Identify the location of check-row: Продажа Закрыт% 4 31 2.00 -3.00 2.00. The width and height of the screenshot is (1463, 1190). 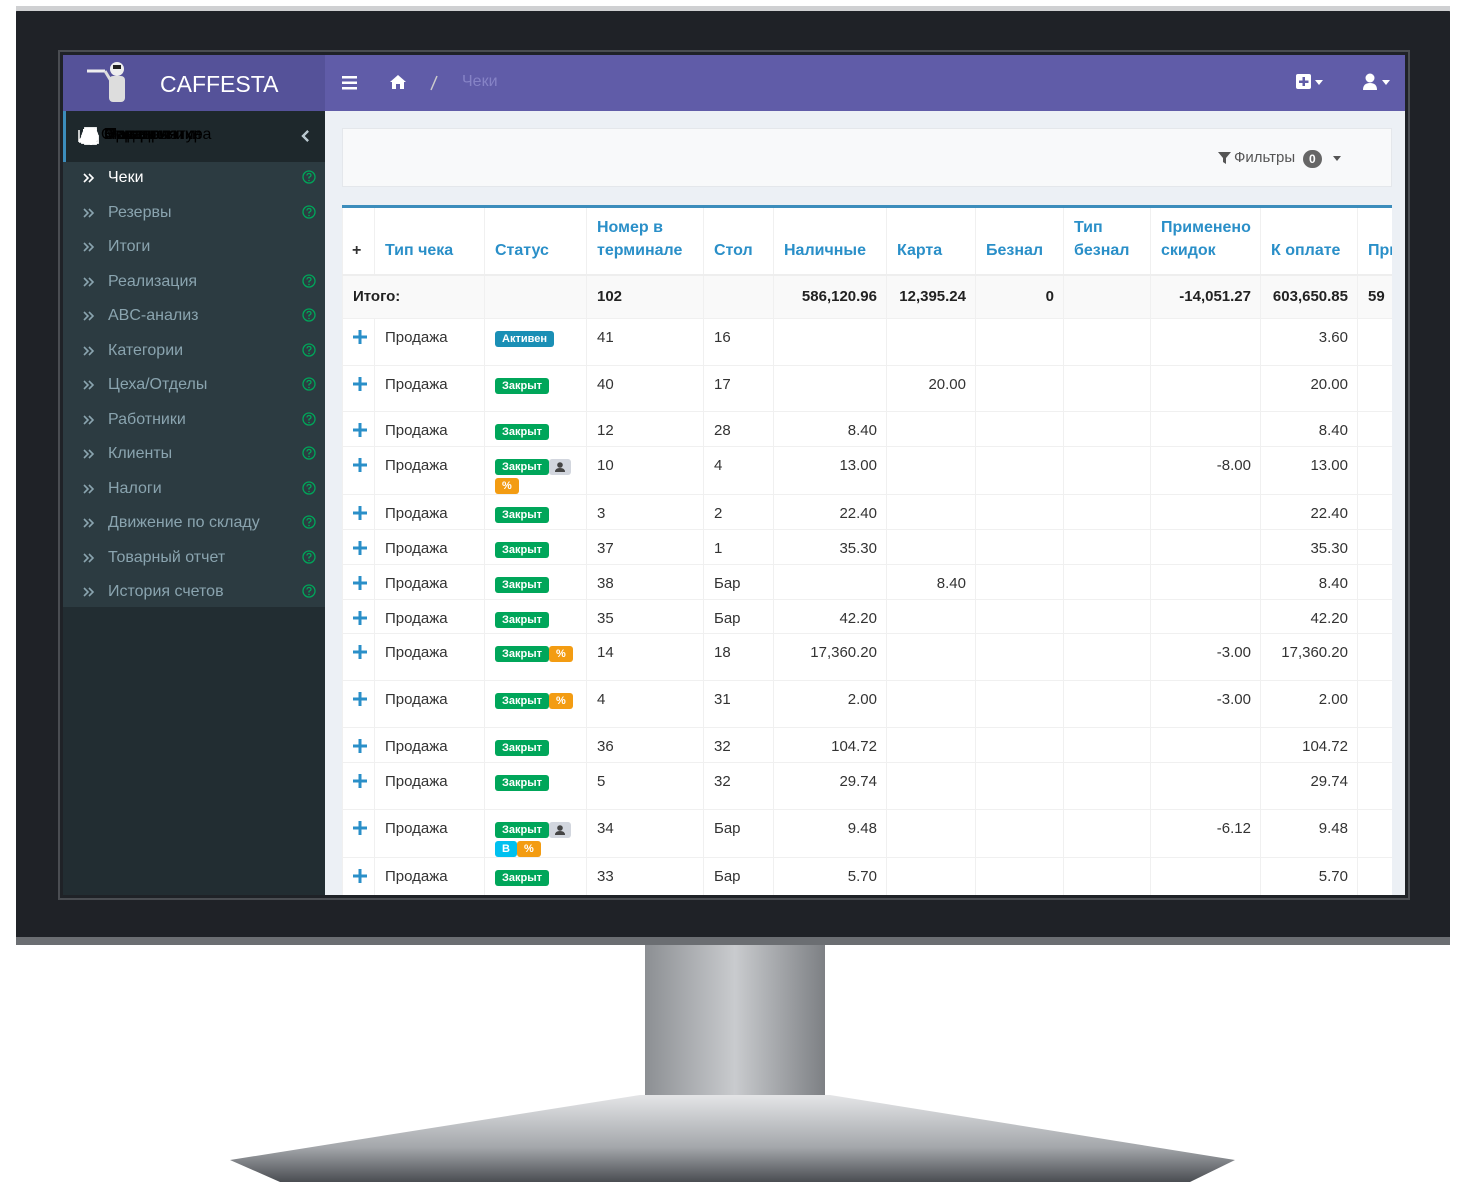
(867, 703).